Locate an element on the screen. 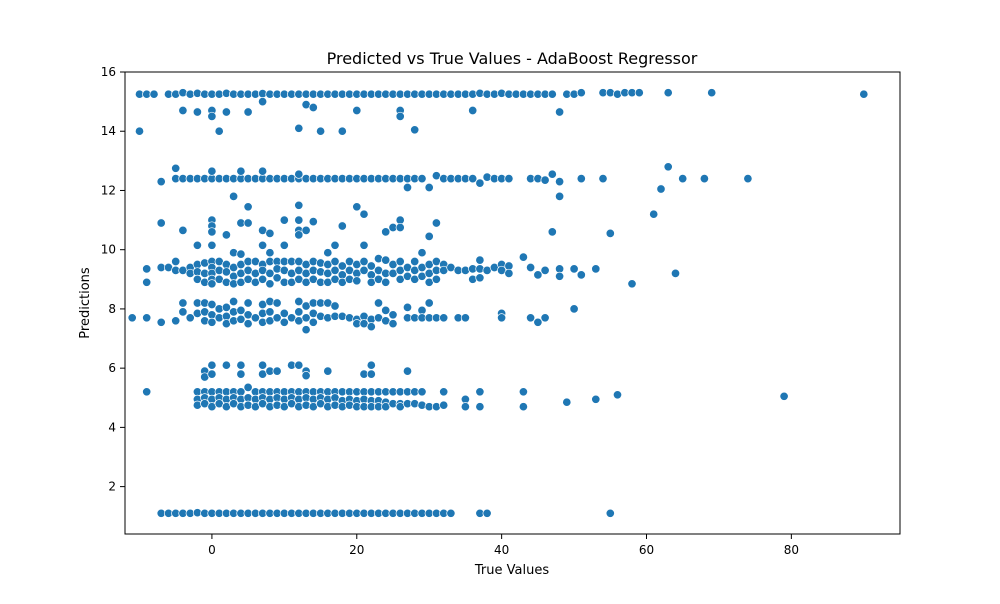 This screenshot has width=1000, height=604. y-tick-label: 4 is located at coordinates (112, 427).